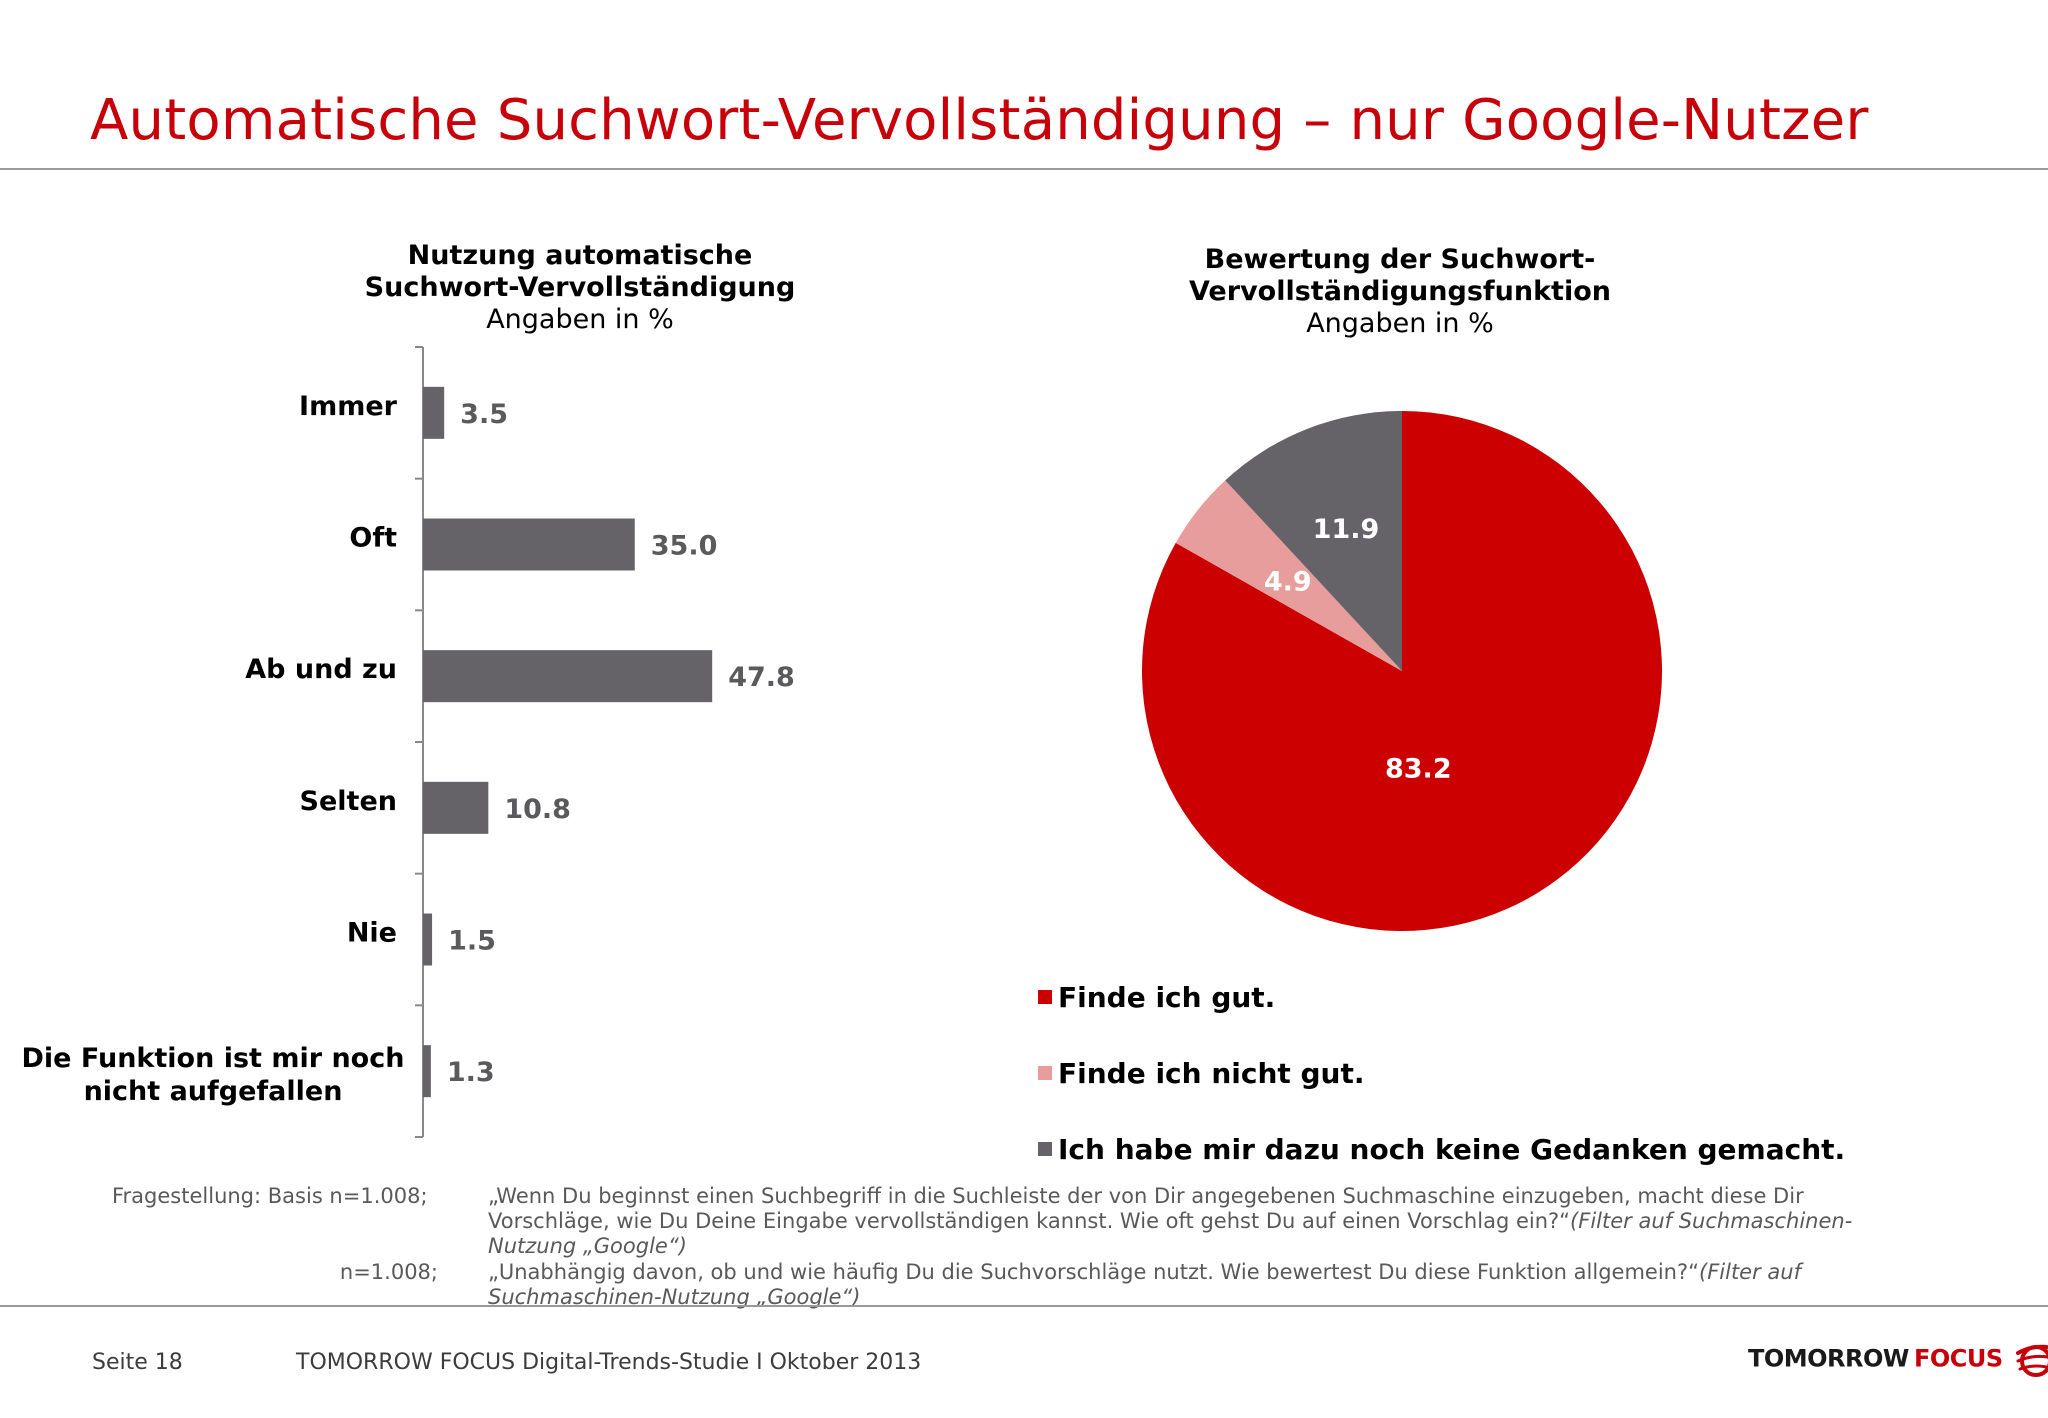 The height and width of the screenshot is (1418, 2048). I want to click on legend-item-not-good: Finde ich nicht gut., so click(1201, 1073).